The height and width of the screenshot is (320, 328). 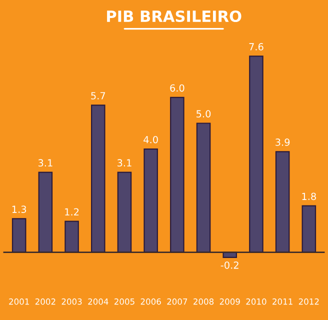 What do you see at coordinates (204, 301) in the screenshot?
I see `x-tick-label: 2008` at bounding box center [204, 301].